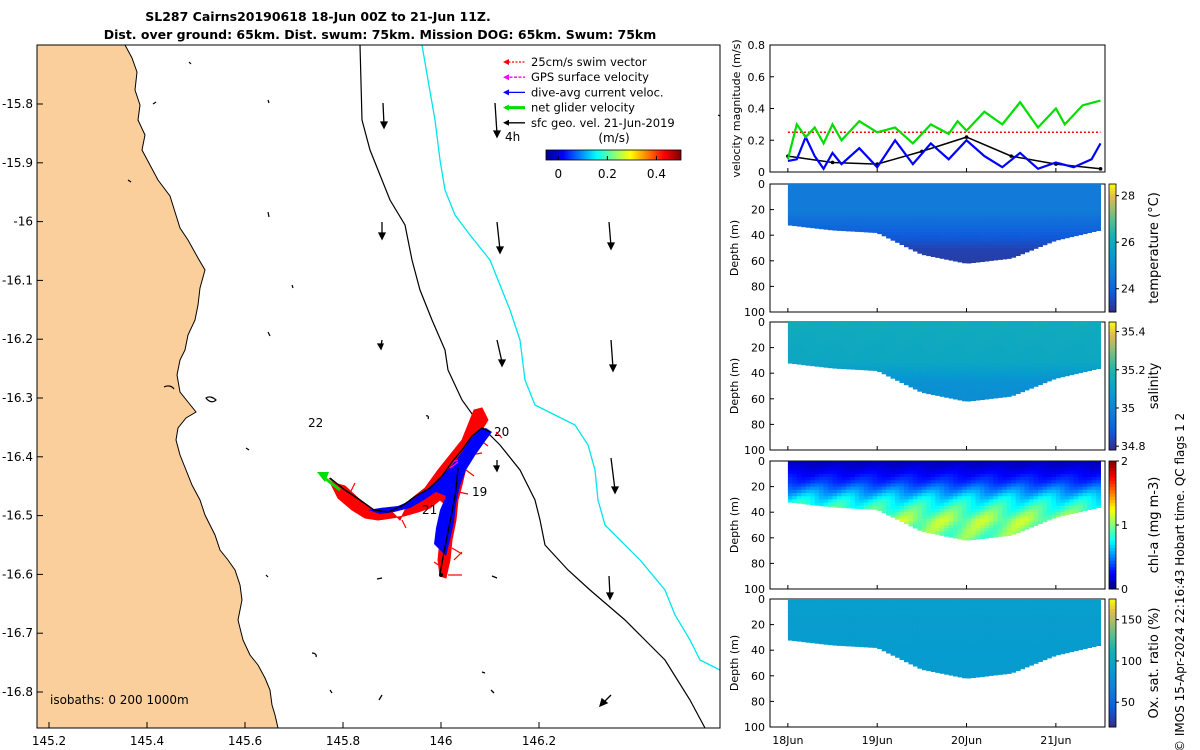  I want to click on map-ytick-label: -16.8, so click(17, 692).